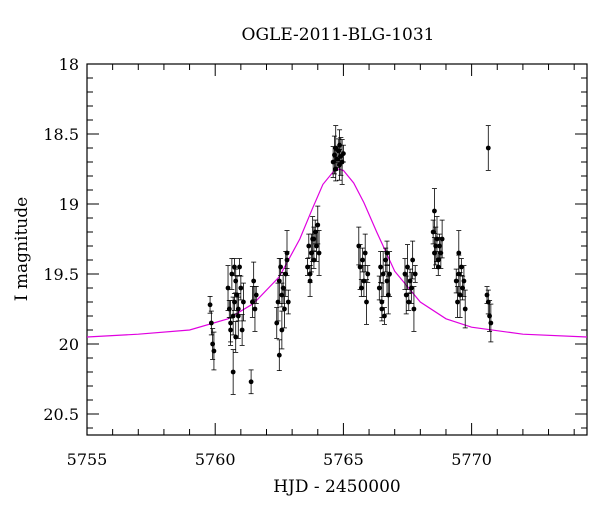 This screenshot has height=512, width=600. What do you see at coordinates (61, 274) in the screenshot?
I see `y-tick-label: 19.5` at bounding box center [61, 274].